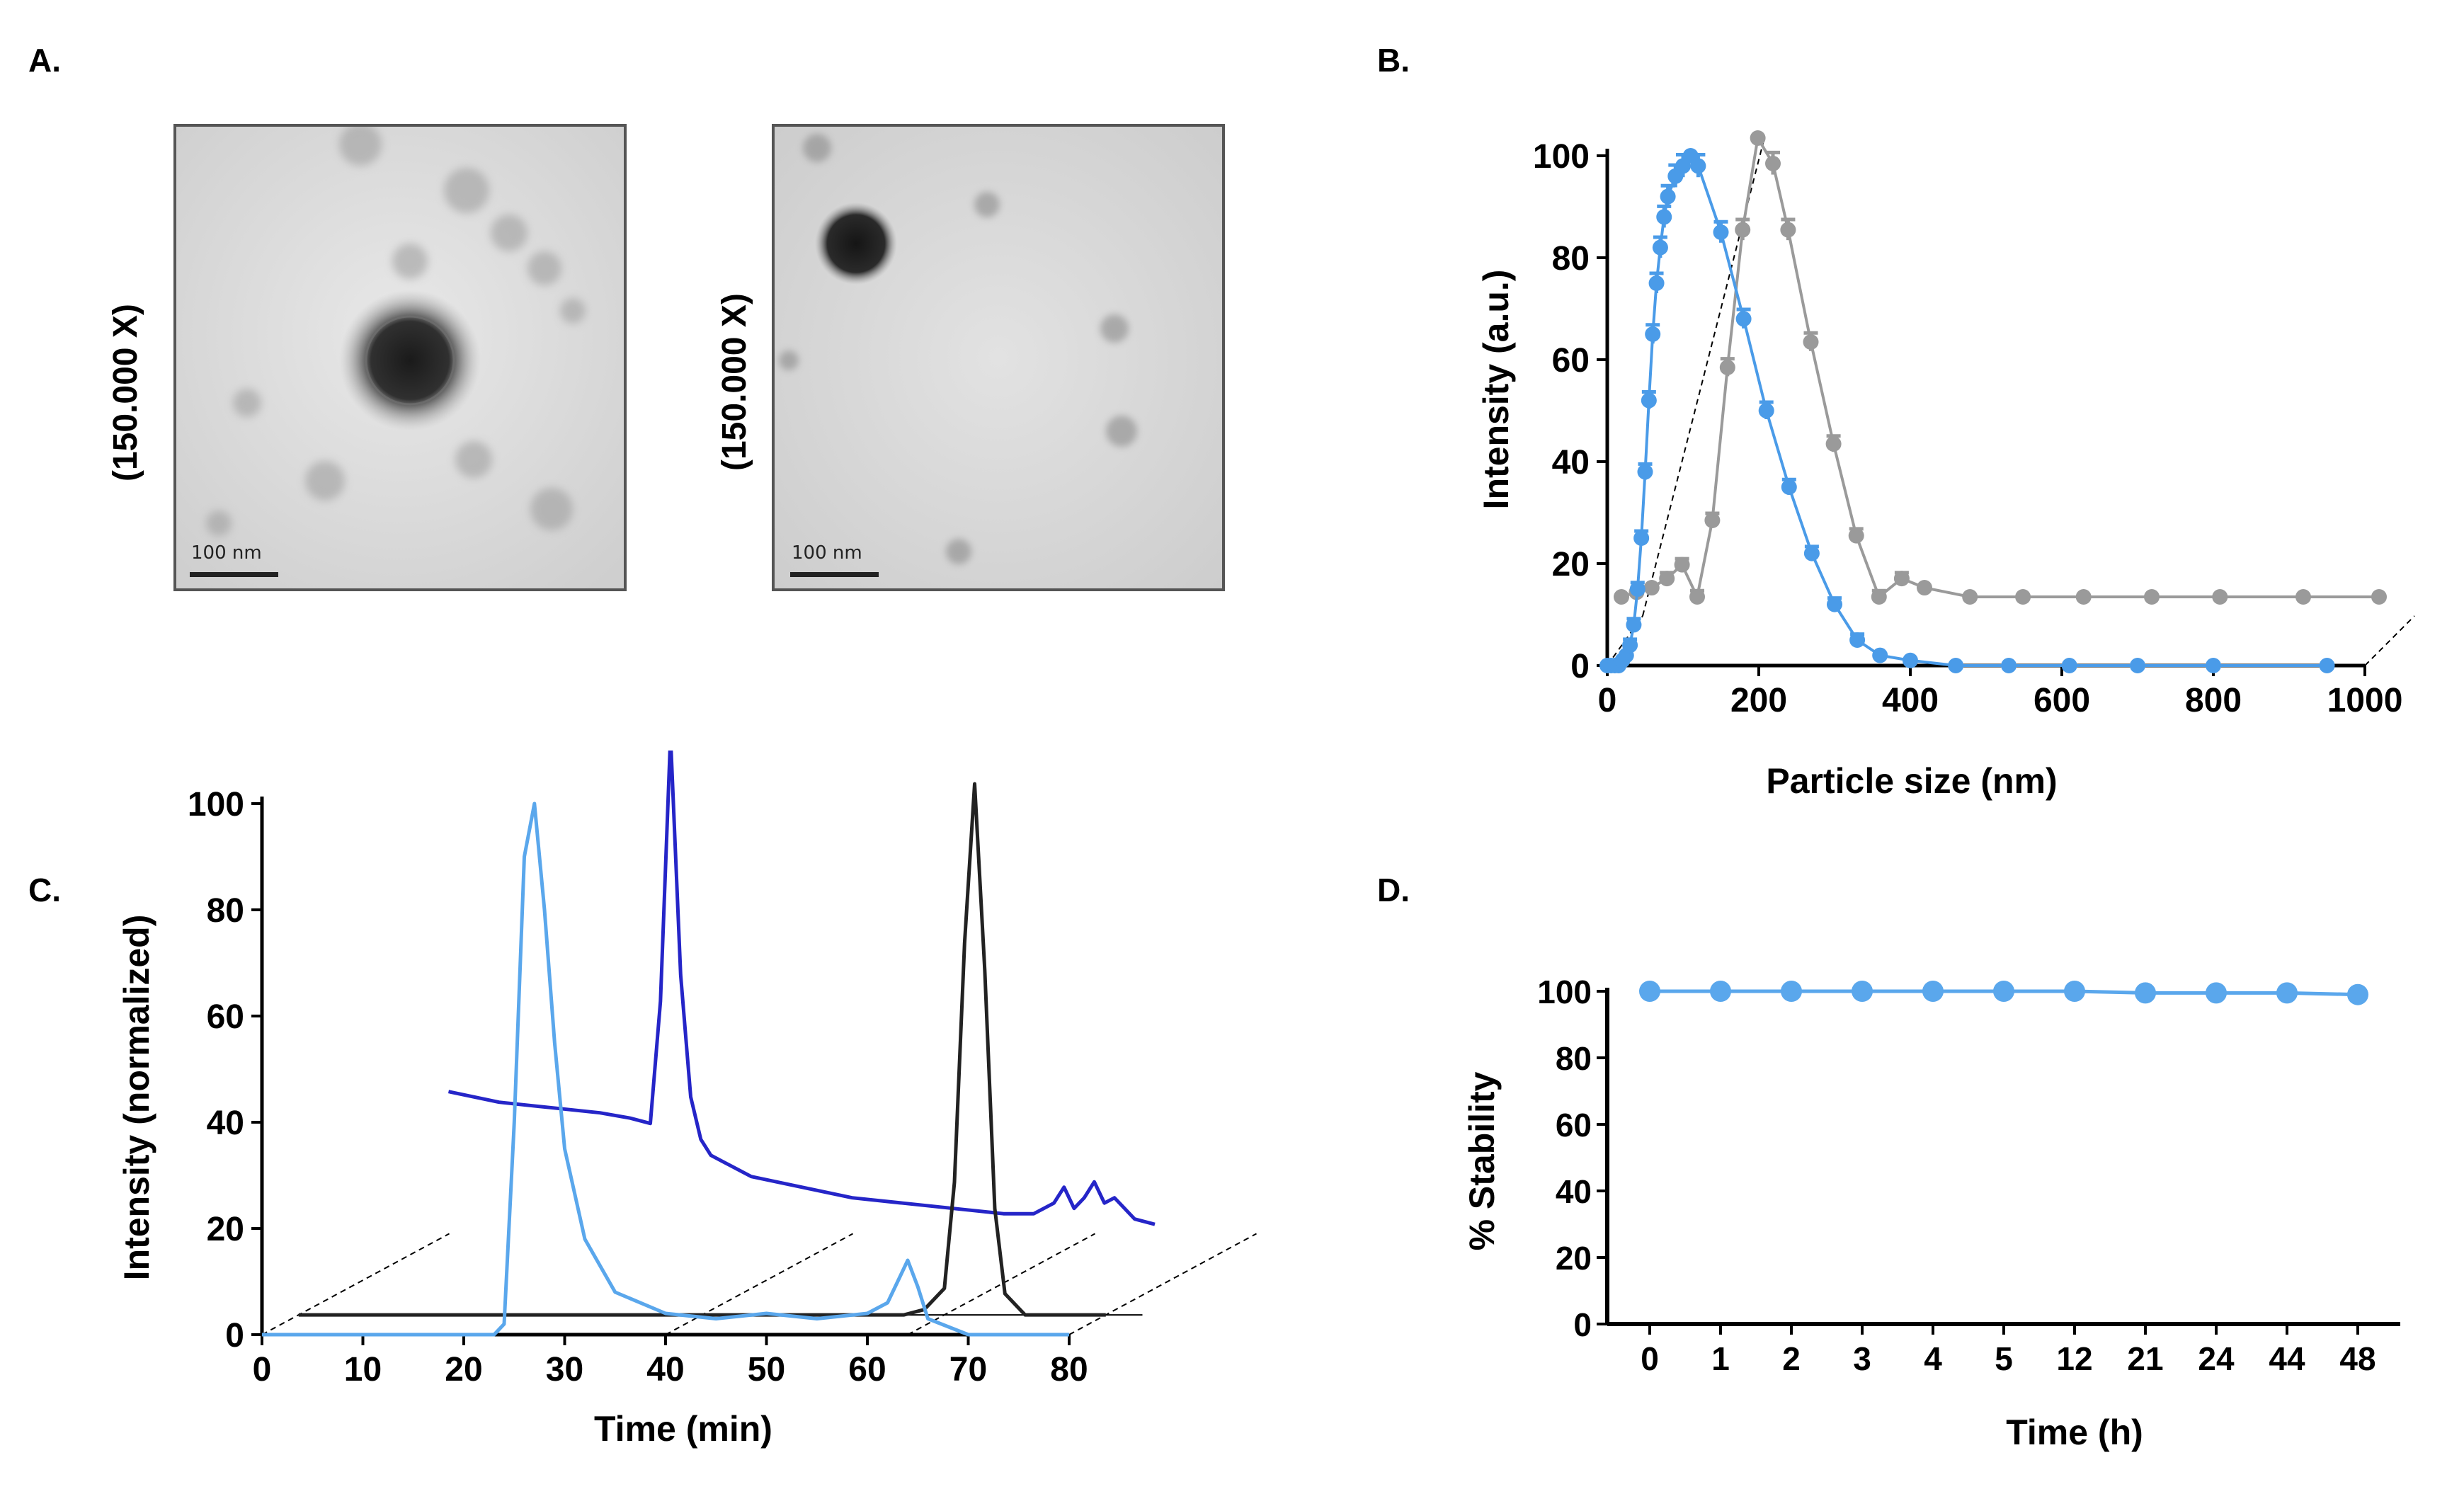  I want to click on chart-c-xtick-label: 0, so click(262, 1370).